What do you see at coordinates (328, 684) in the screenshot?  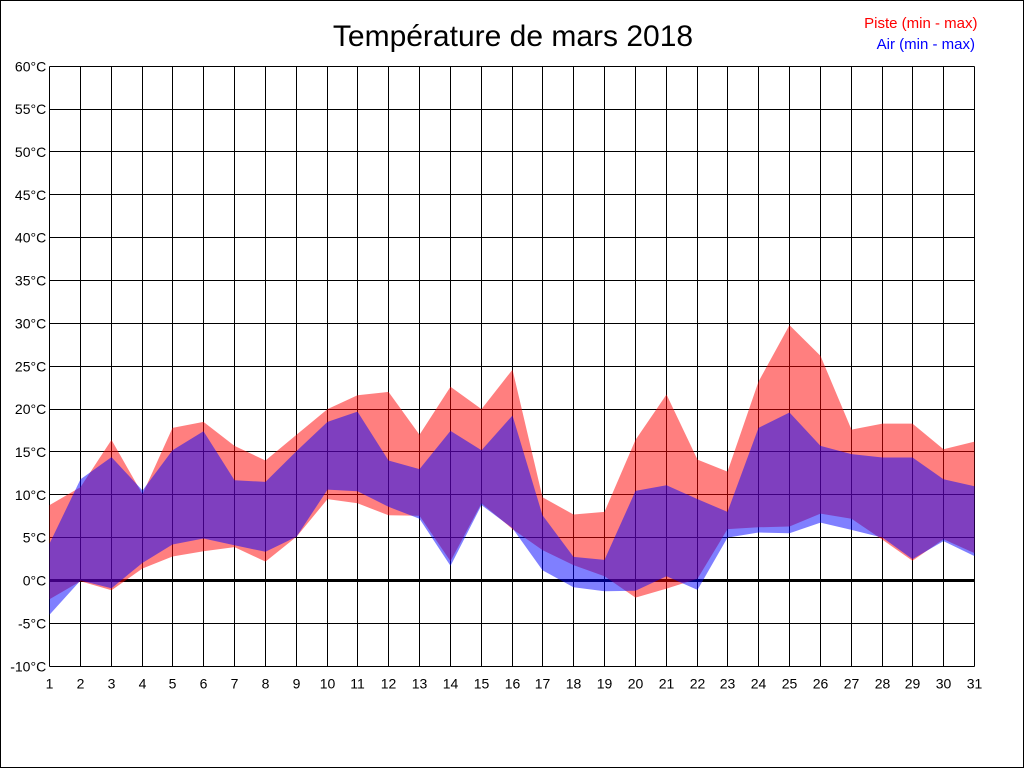 I see `svg-text: 10` at bounding box center [328, 684].